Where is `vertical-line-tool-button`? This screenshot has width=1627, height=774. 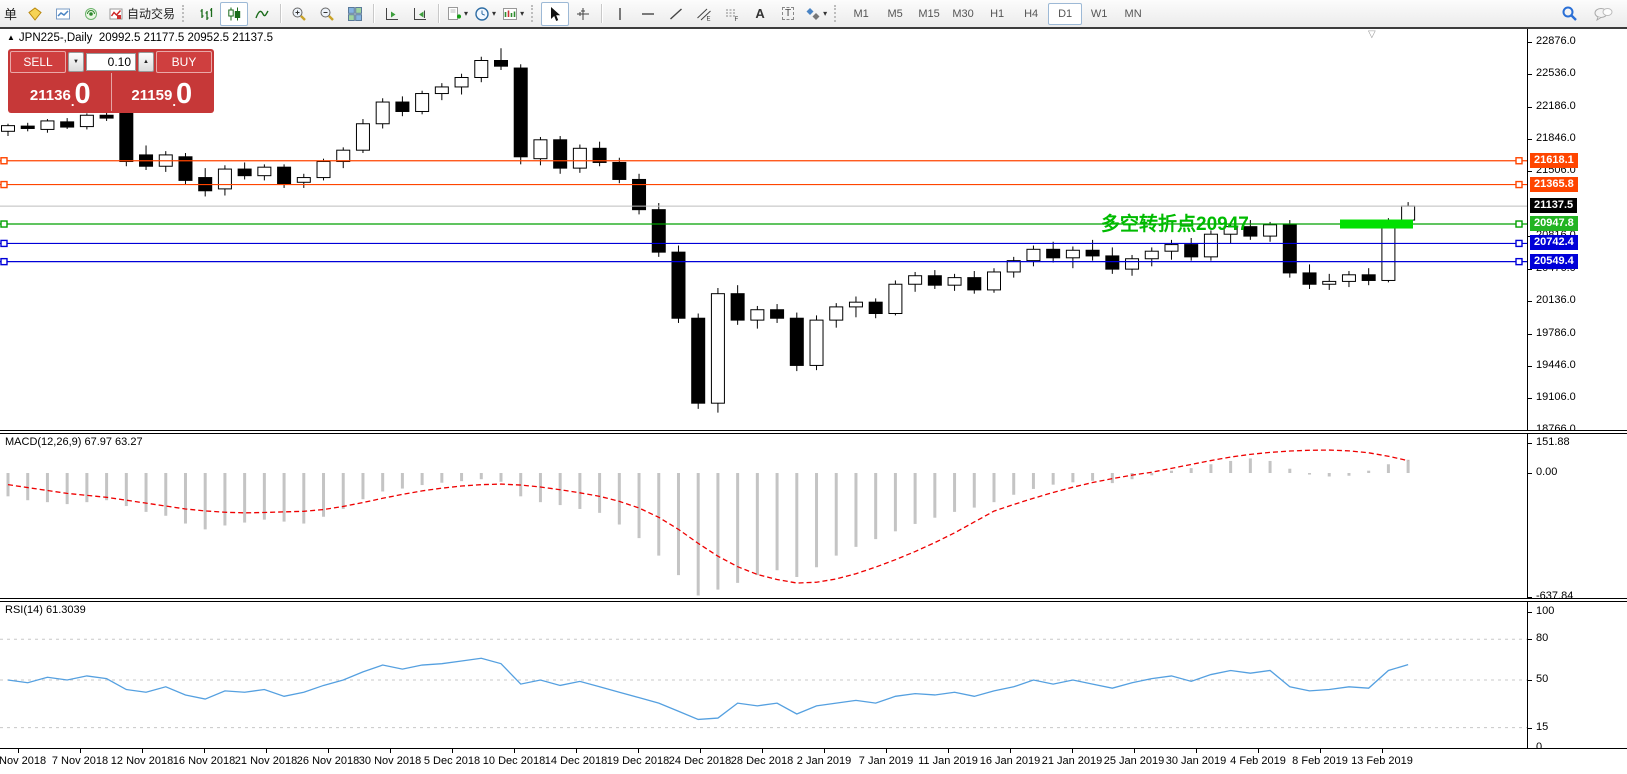 vertical-line-tool-button is located at coordinates (620, 14).